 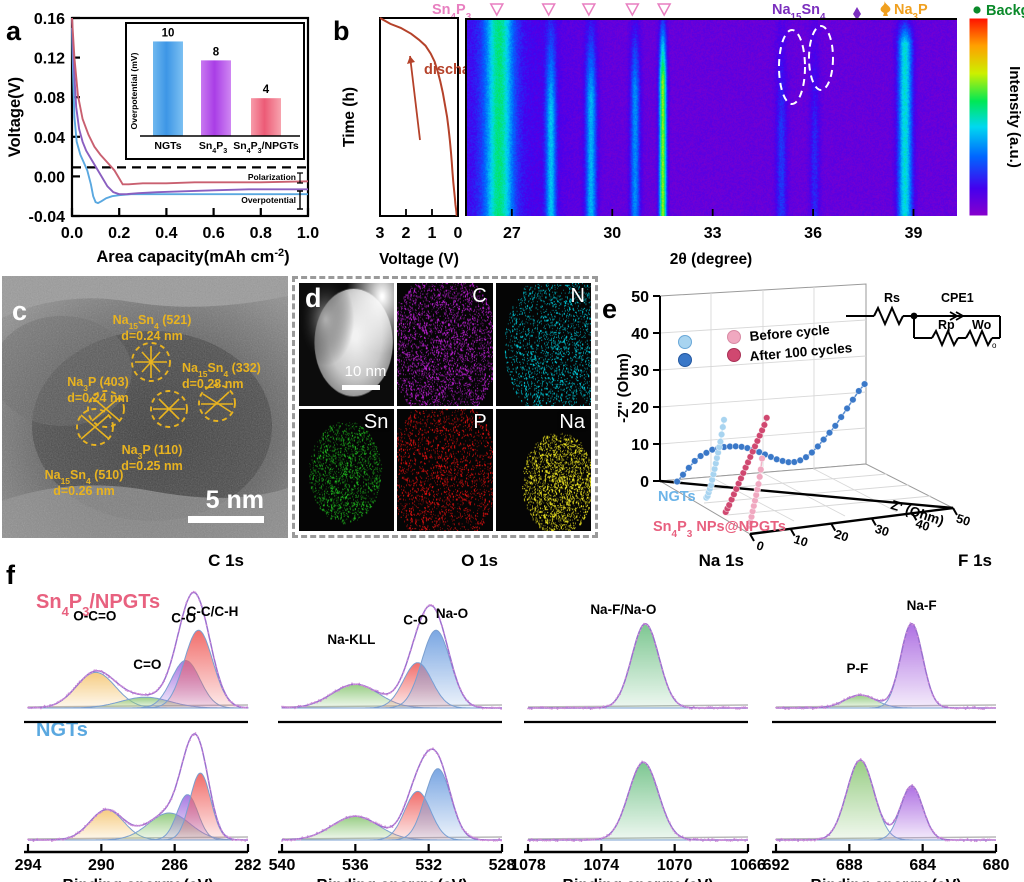 I want to click on panel-c-scalebar-label: 5 nm, so click(x=235, y=500).